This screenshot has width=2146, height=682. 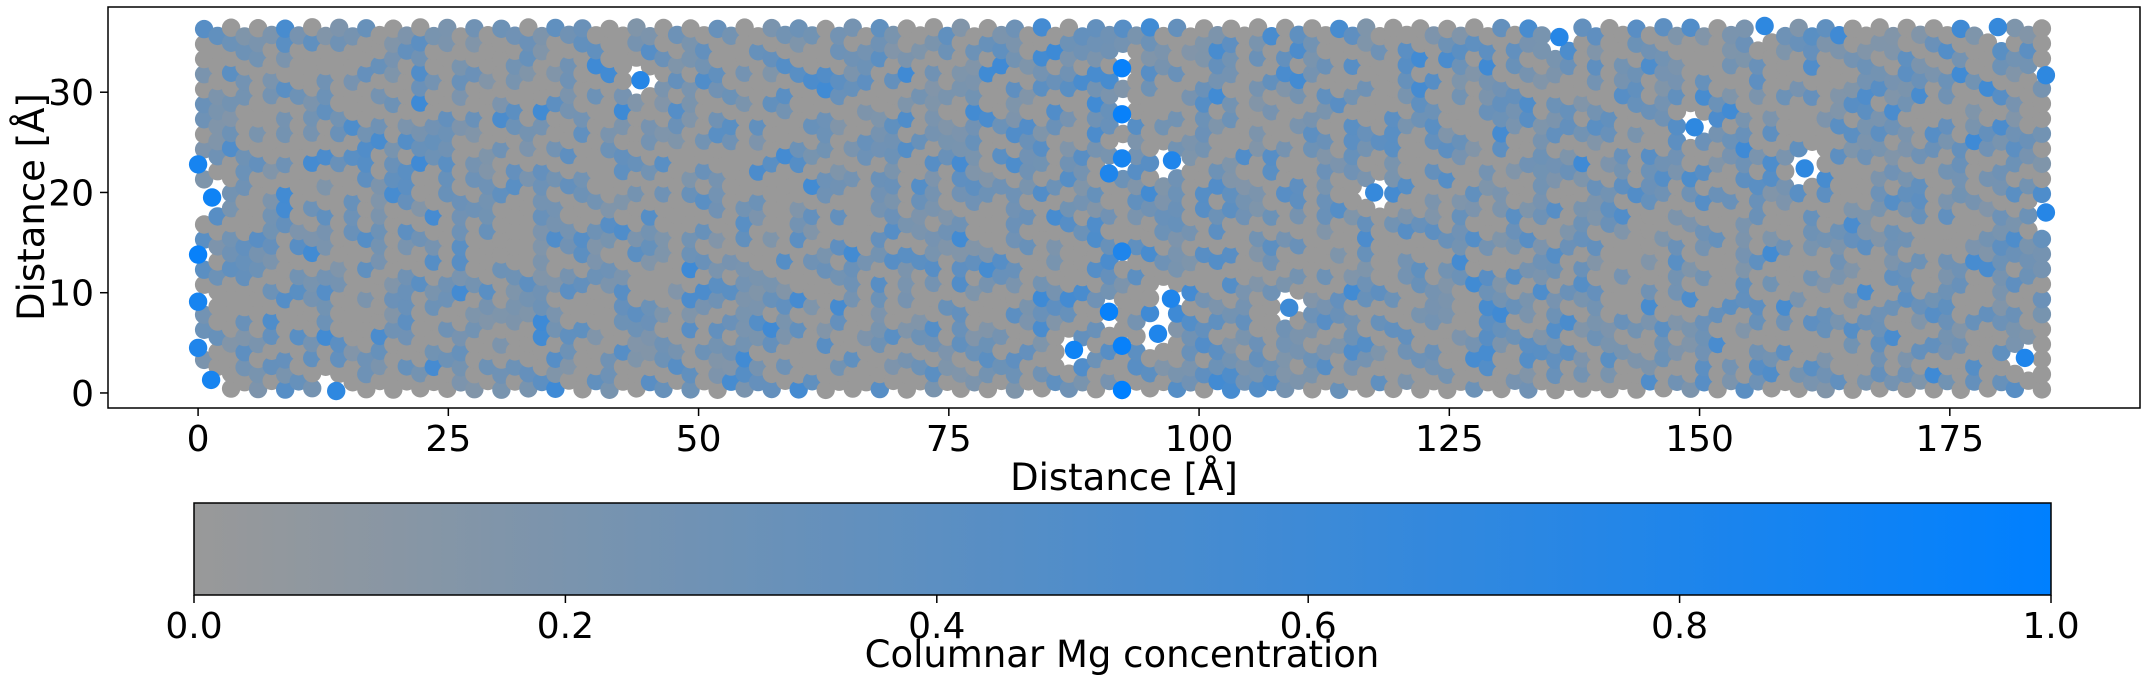 I want to click on colorbar-gradient, so click(x=1122, y=549).